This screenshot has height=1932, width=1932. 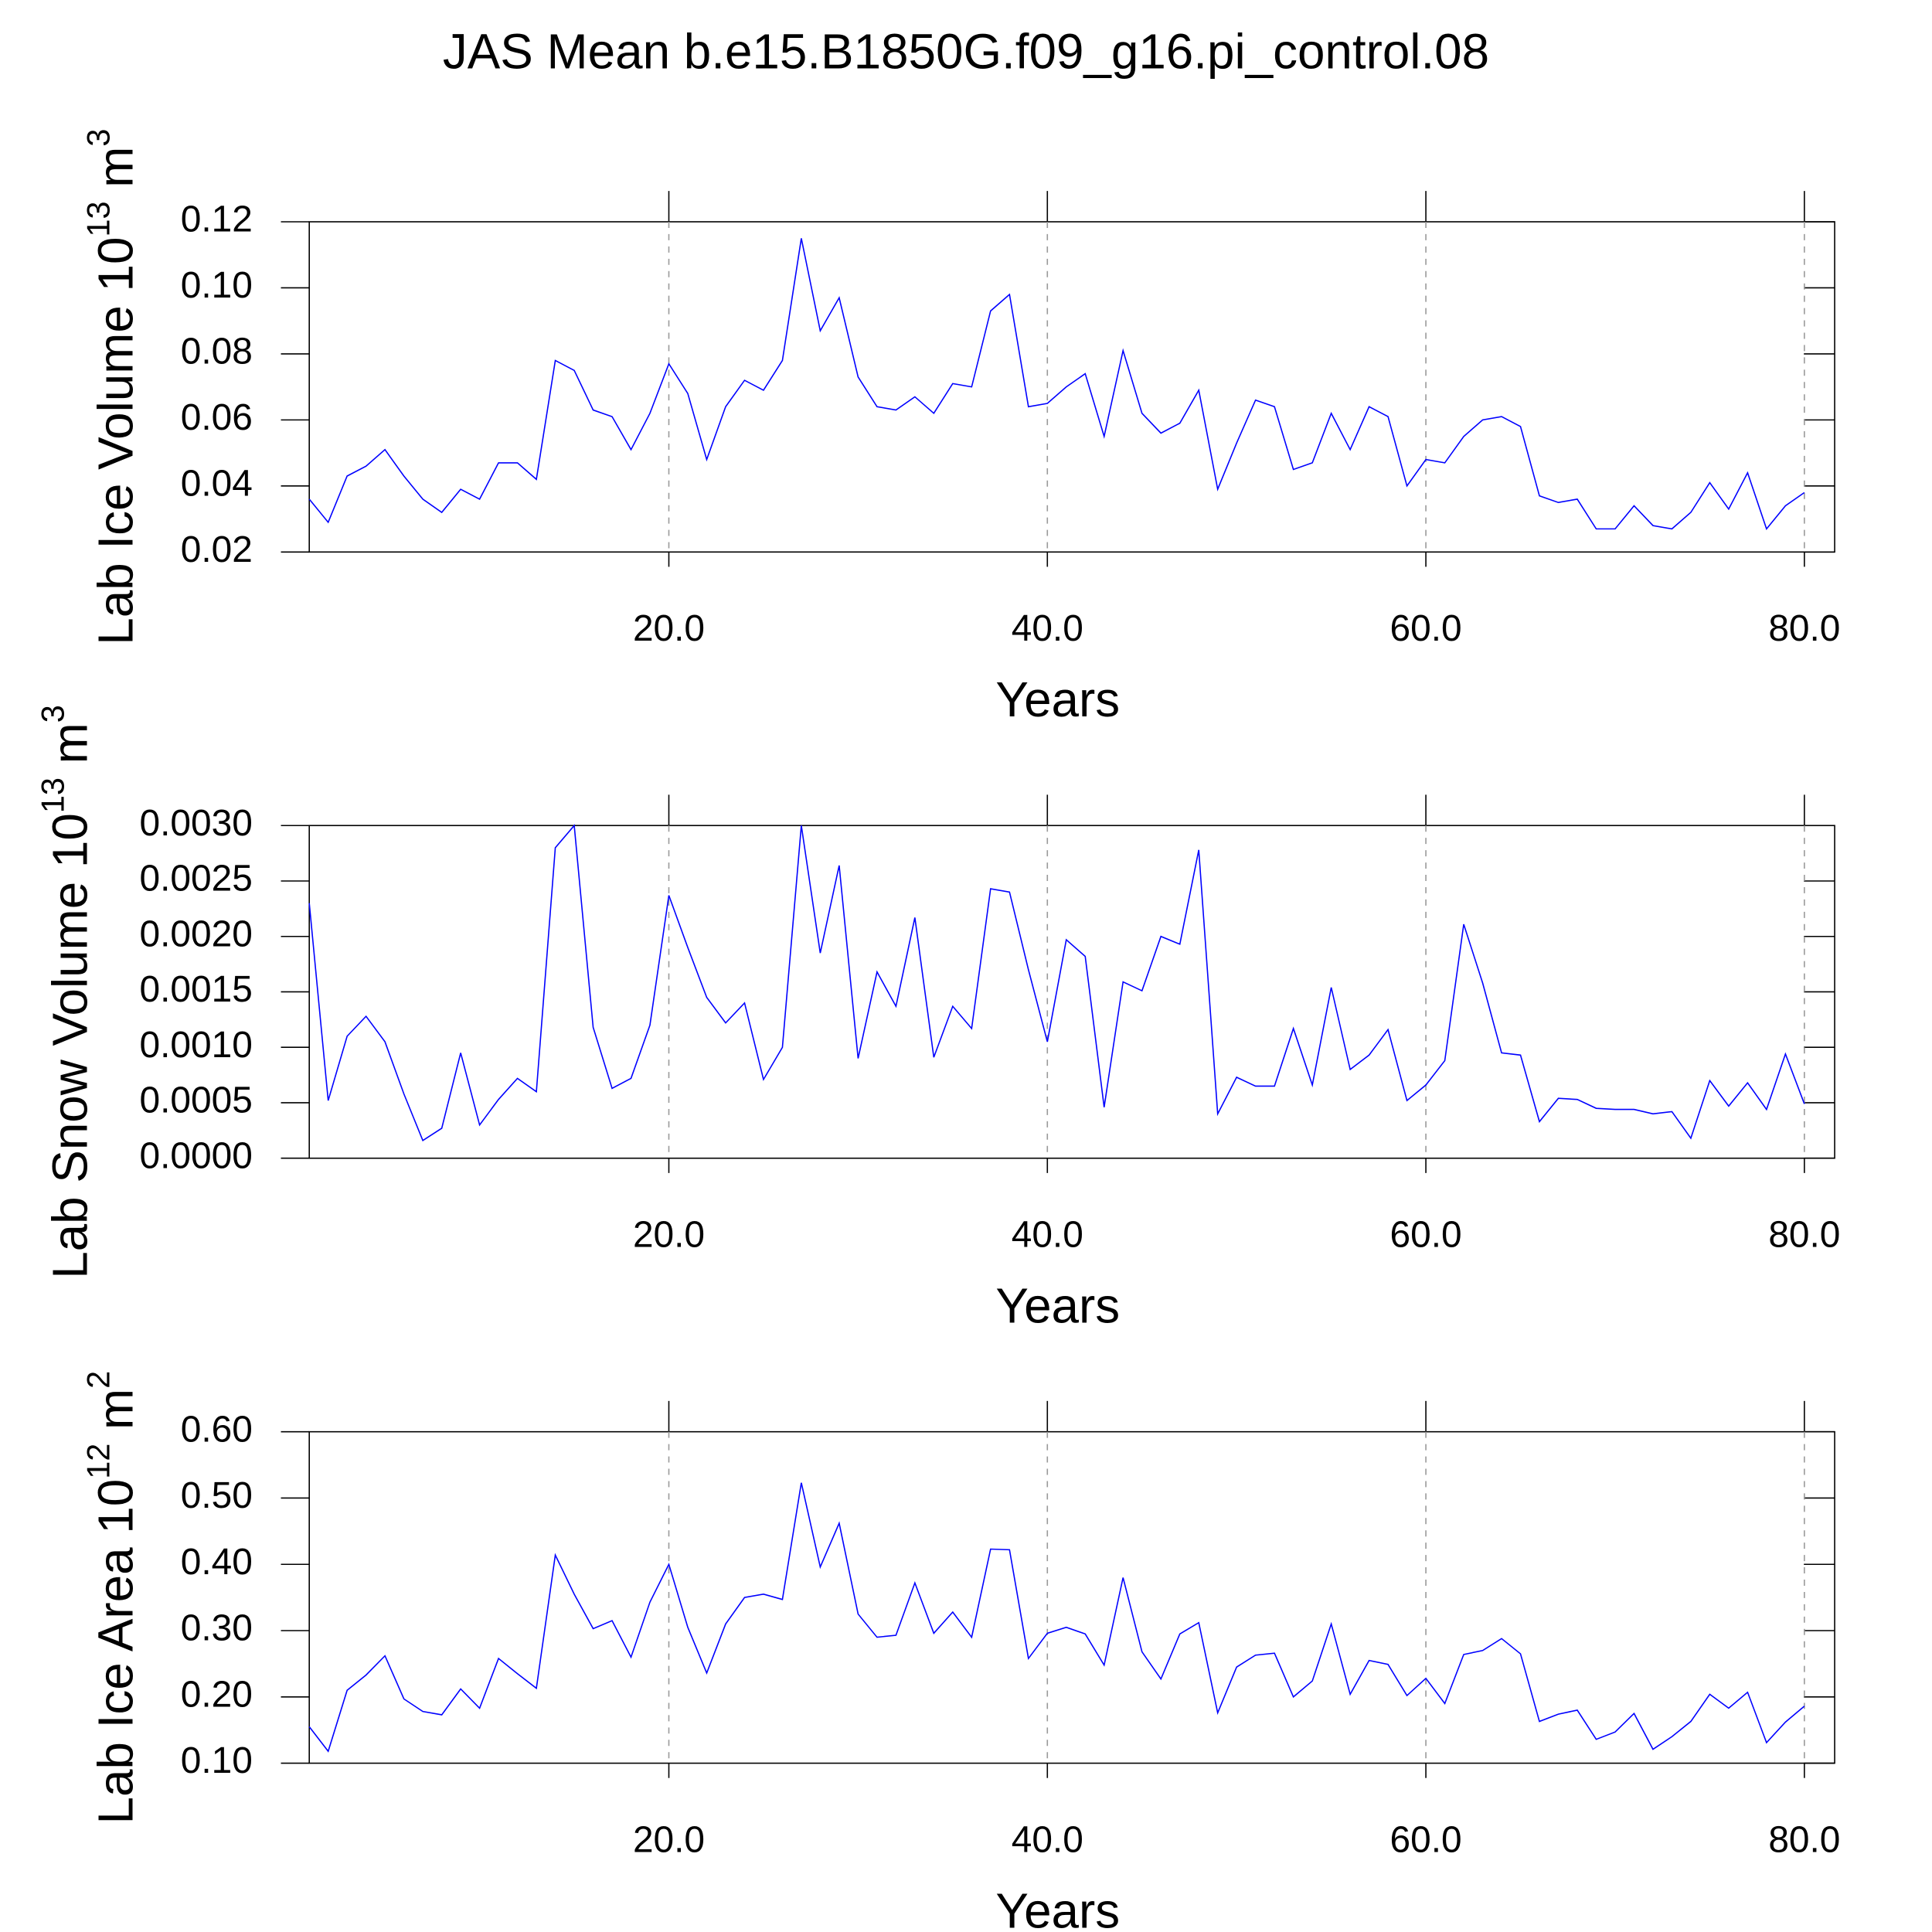 I want to click on y-tick-label: 0.0015, so click(x=197, y=990).